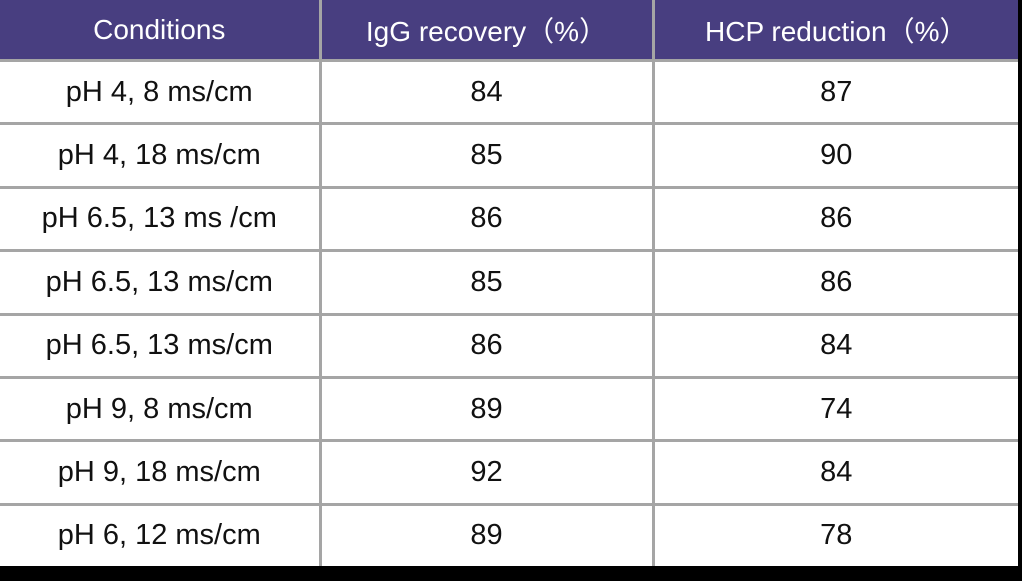 This screenshot has width=1022, height=581. I want to click on column-header-hcp-reduction: HCP reduction（%）, so click(834, 31).